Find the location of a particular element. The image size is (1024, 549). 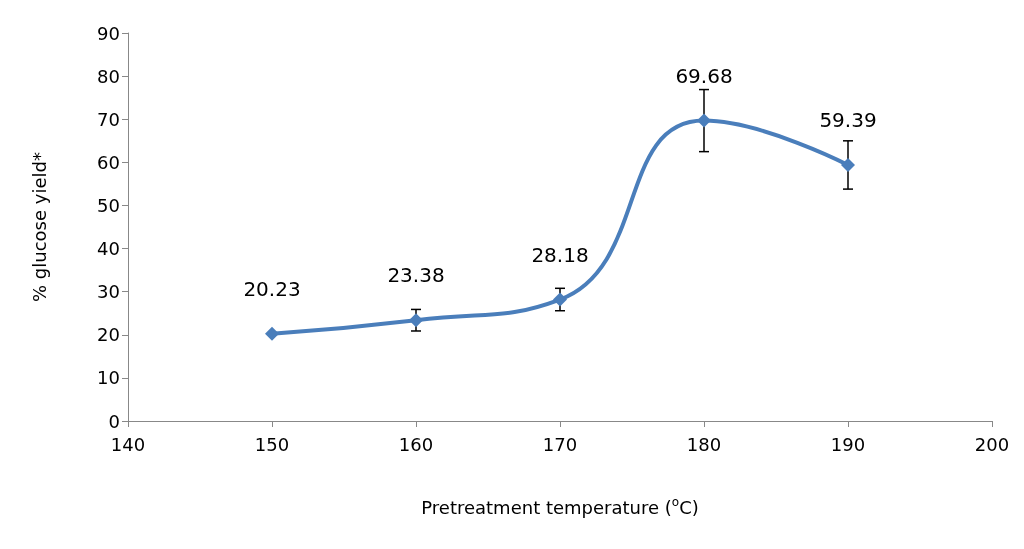

y-tick-label: 40 is located at coordinates (108, 249).